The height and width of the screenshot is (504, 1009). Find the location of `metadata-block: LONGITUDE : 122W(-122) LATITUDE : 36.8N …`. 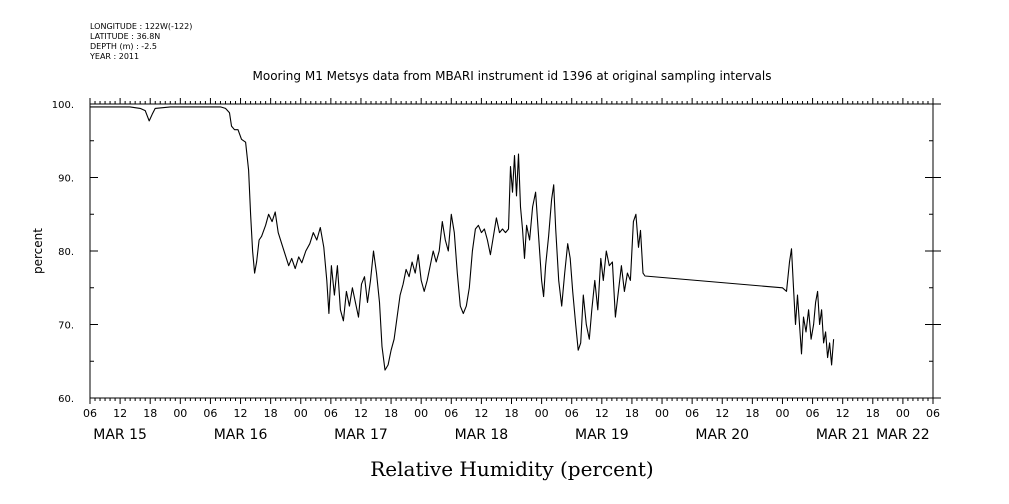

metadata-block: LONGITUDE : 122W(-122) LATITUDE : 36.8N … is located at coordinates (141, 42).